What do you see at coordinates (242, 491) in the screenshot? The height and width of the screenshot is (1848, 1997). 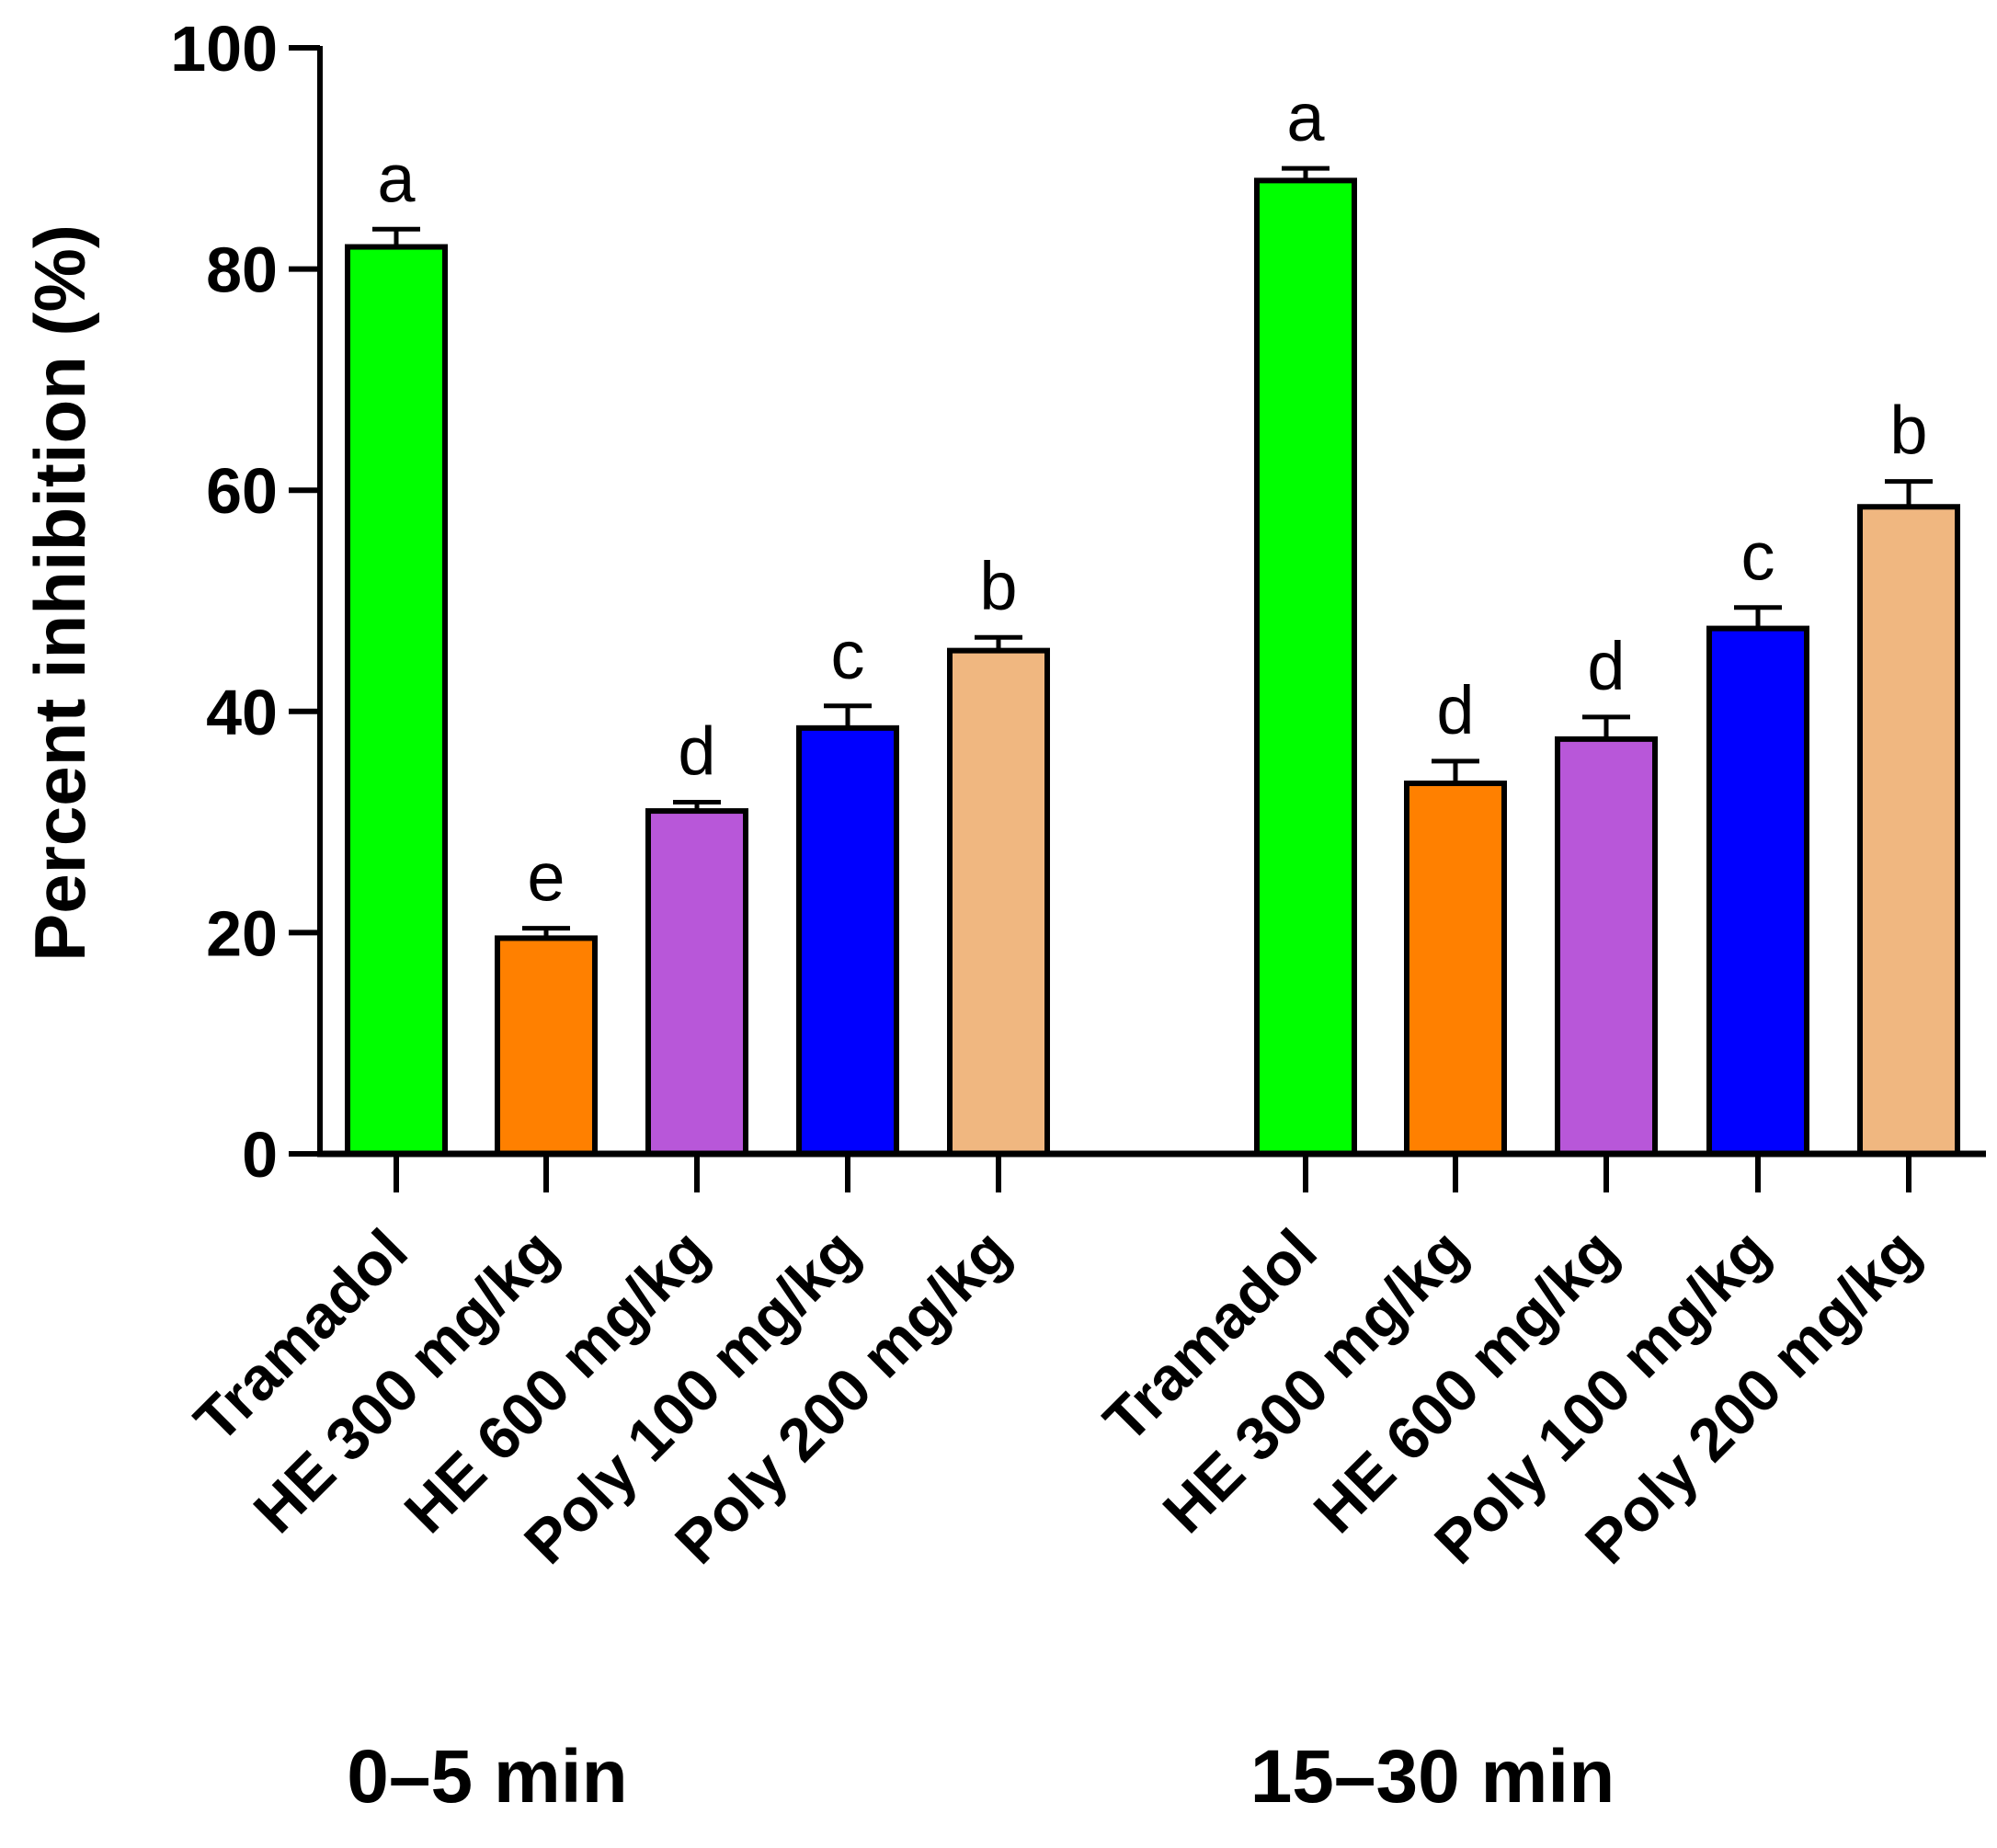 I see `y-tick-label: 60` at bounding box center [242, 491].